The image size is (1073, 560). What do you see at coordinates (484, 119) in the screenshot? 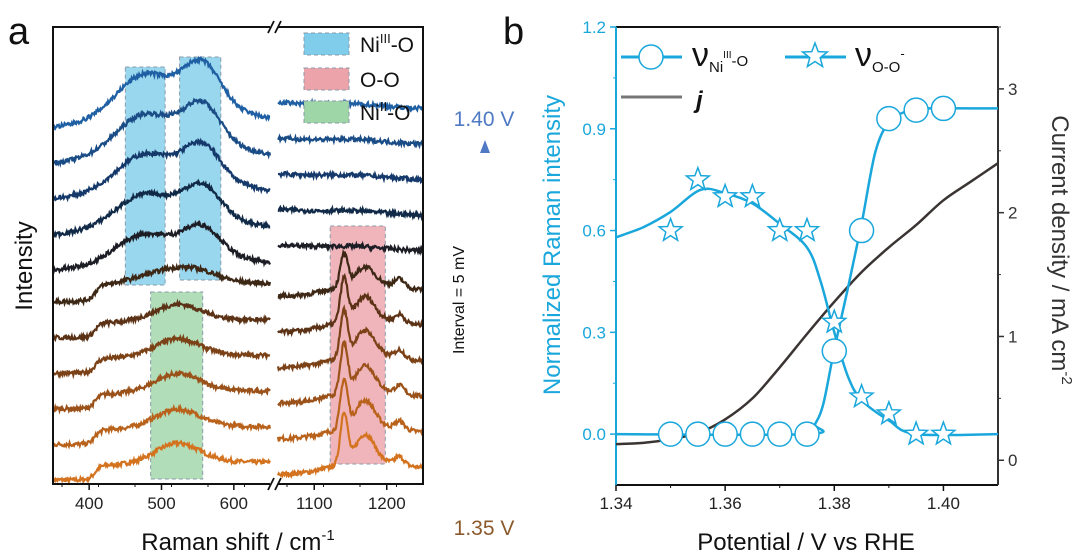
I see `annotation-top-potential: 1.40 V` at bounding box center [484, 119].